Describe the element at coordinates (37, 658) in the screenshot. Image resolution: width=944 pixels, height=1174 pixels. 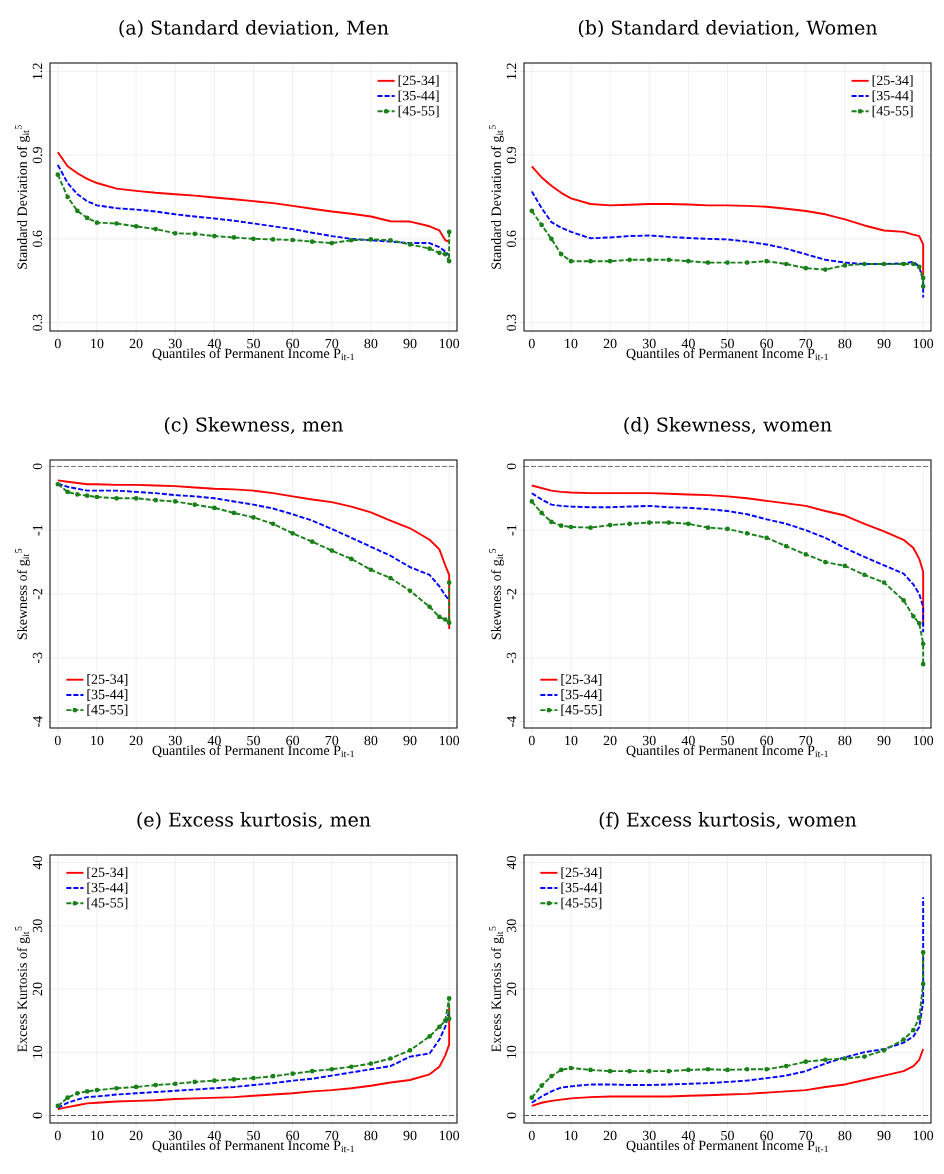
I see `y-tick-label: -3` at that location.